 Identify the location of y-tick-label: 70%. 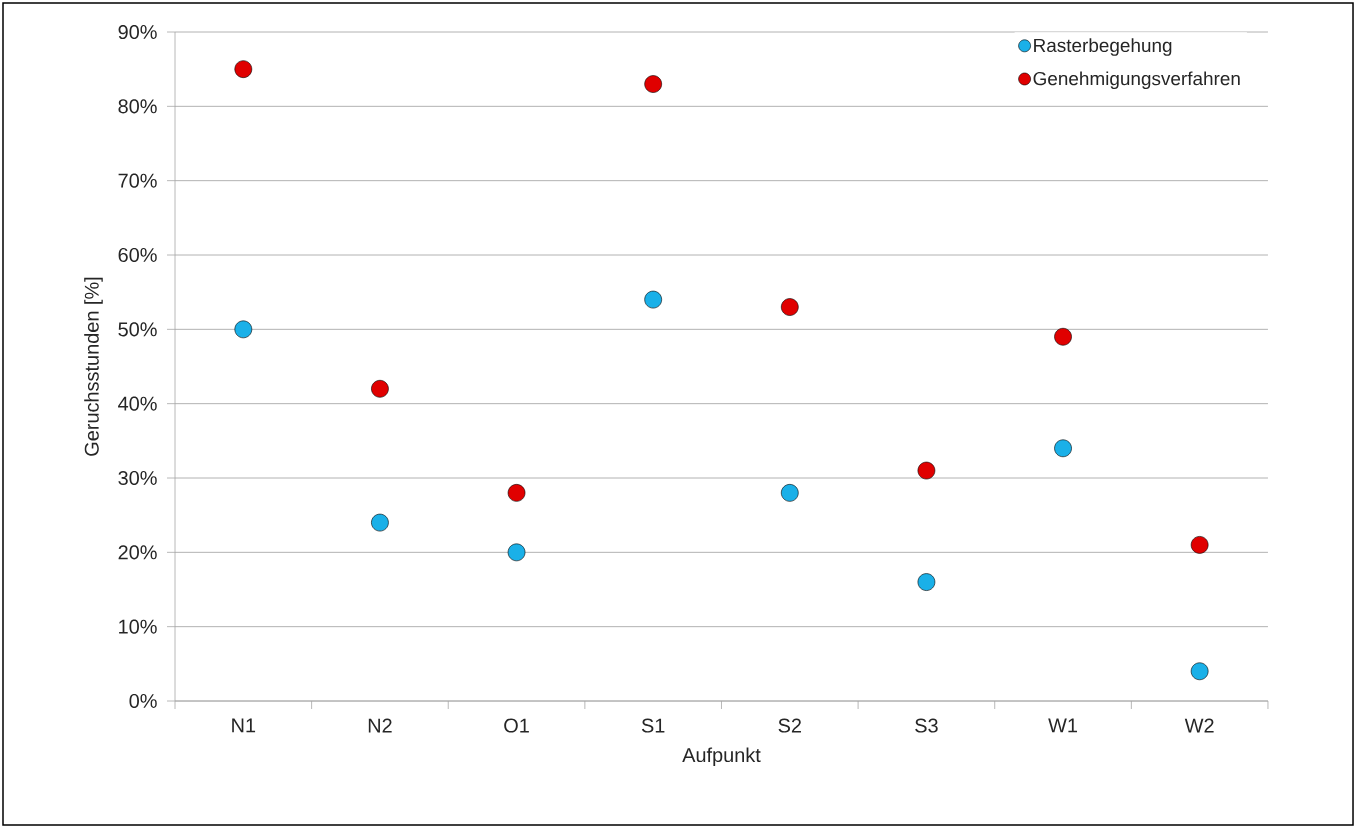
(137, 180).